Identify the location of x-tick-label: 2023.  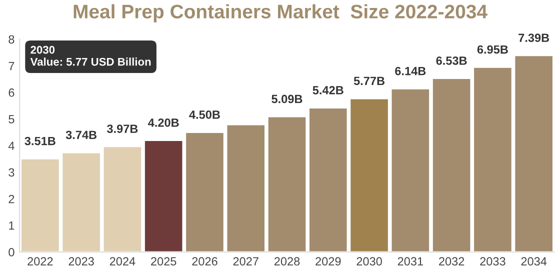
(81, 261).